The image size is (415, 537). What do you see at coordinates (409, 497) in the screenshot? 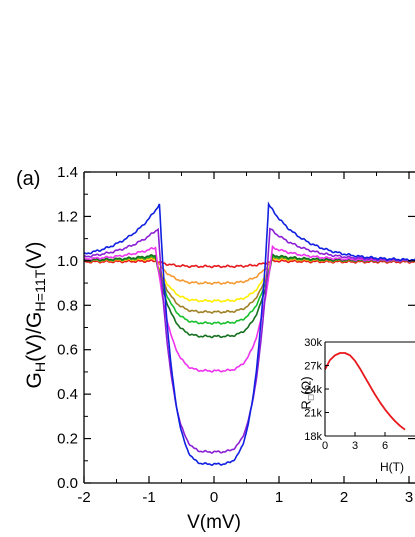
I see `x-tick-label-5: 3` at bounding box center [409, 497].